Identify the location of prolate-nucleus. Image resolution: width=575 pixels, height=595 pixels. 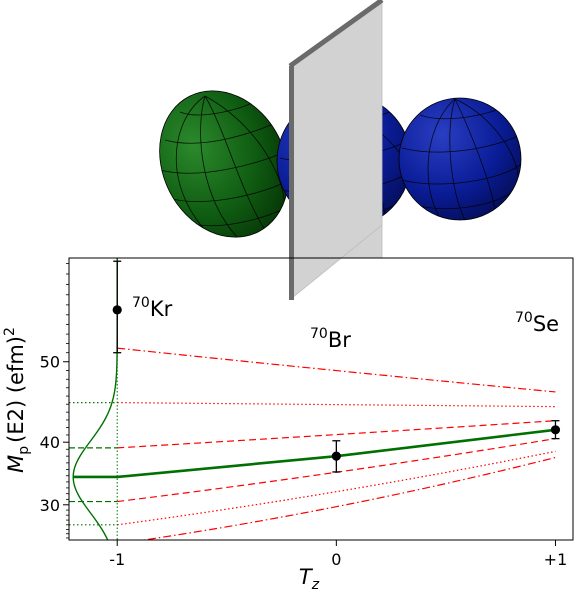
(225, 165).